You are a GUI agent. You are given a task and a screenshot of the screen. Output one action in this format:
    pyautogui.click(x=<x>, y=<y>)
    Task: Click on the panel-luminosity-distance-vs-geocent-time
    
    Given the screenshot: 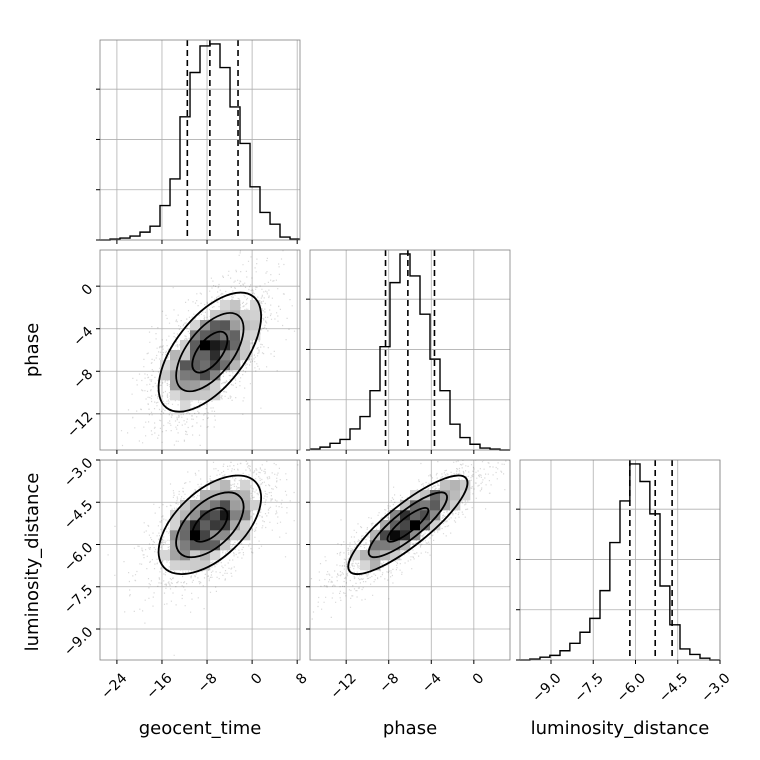 What is the action you would take?
    pyautogui.click(x=198, y=561)
    